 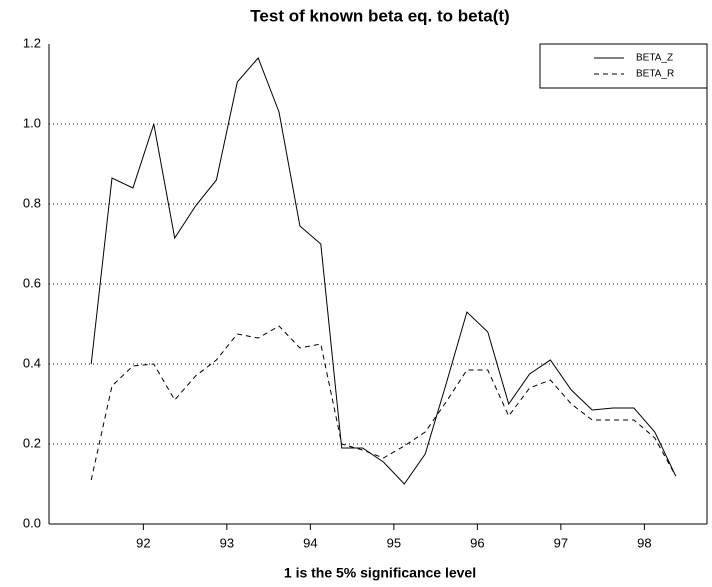 What do you see at coordinates (623, 66) in the screenshot?
I see `legend-box` at bounding box center [623, 66].